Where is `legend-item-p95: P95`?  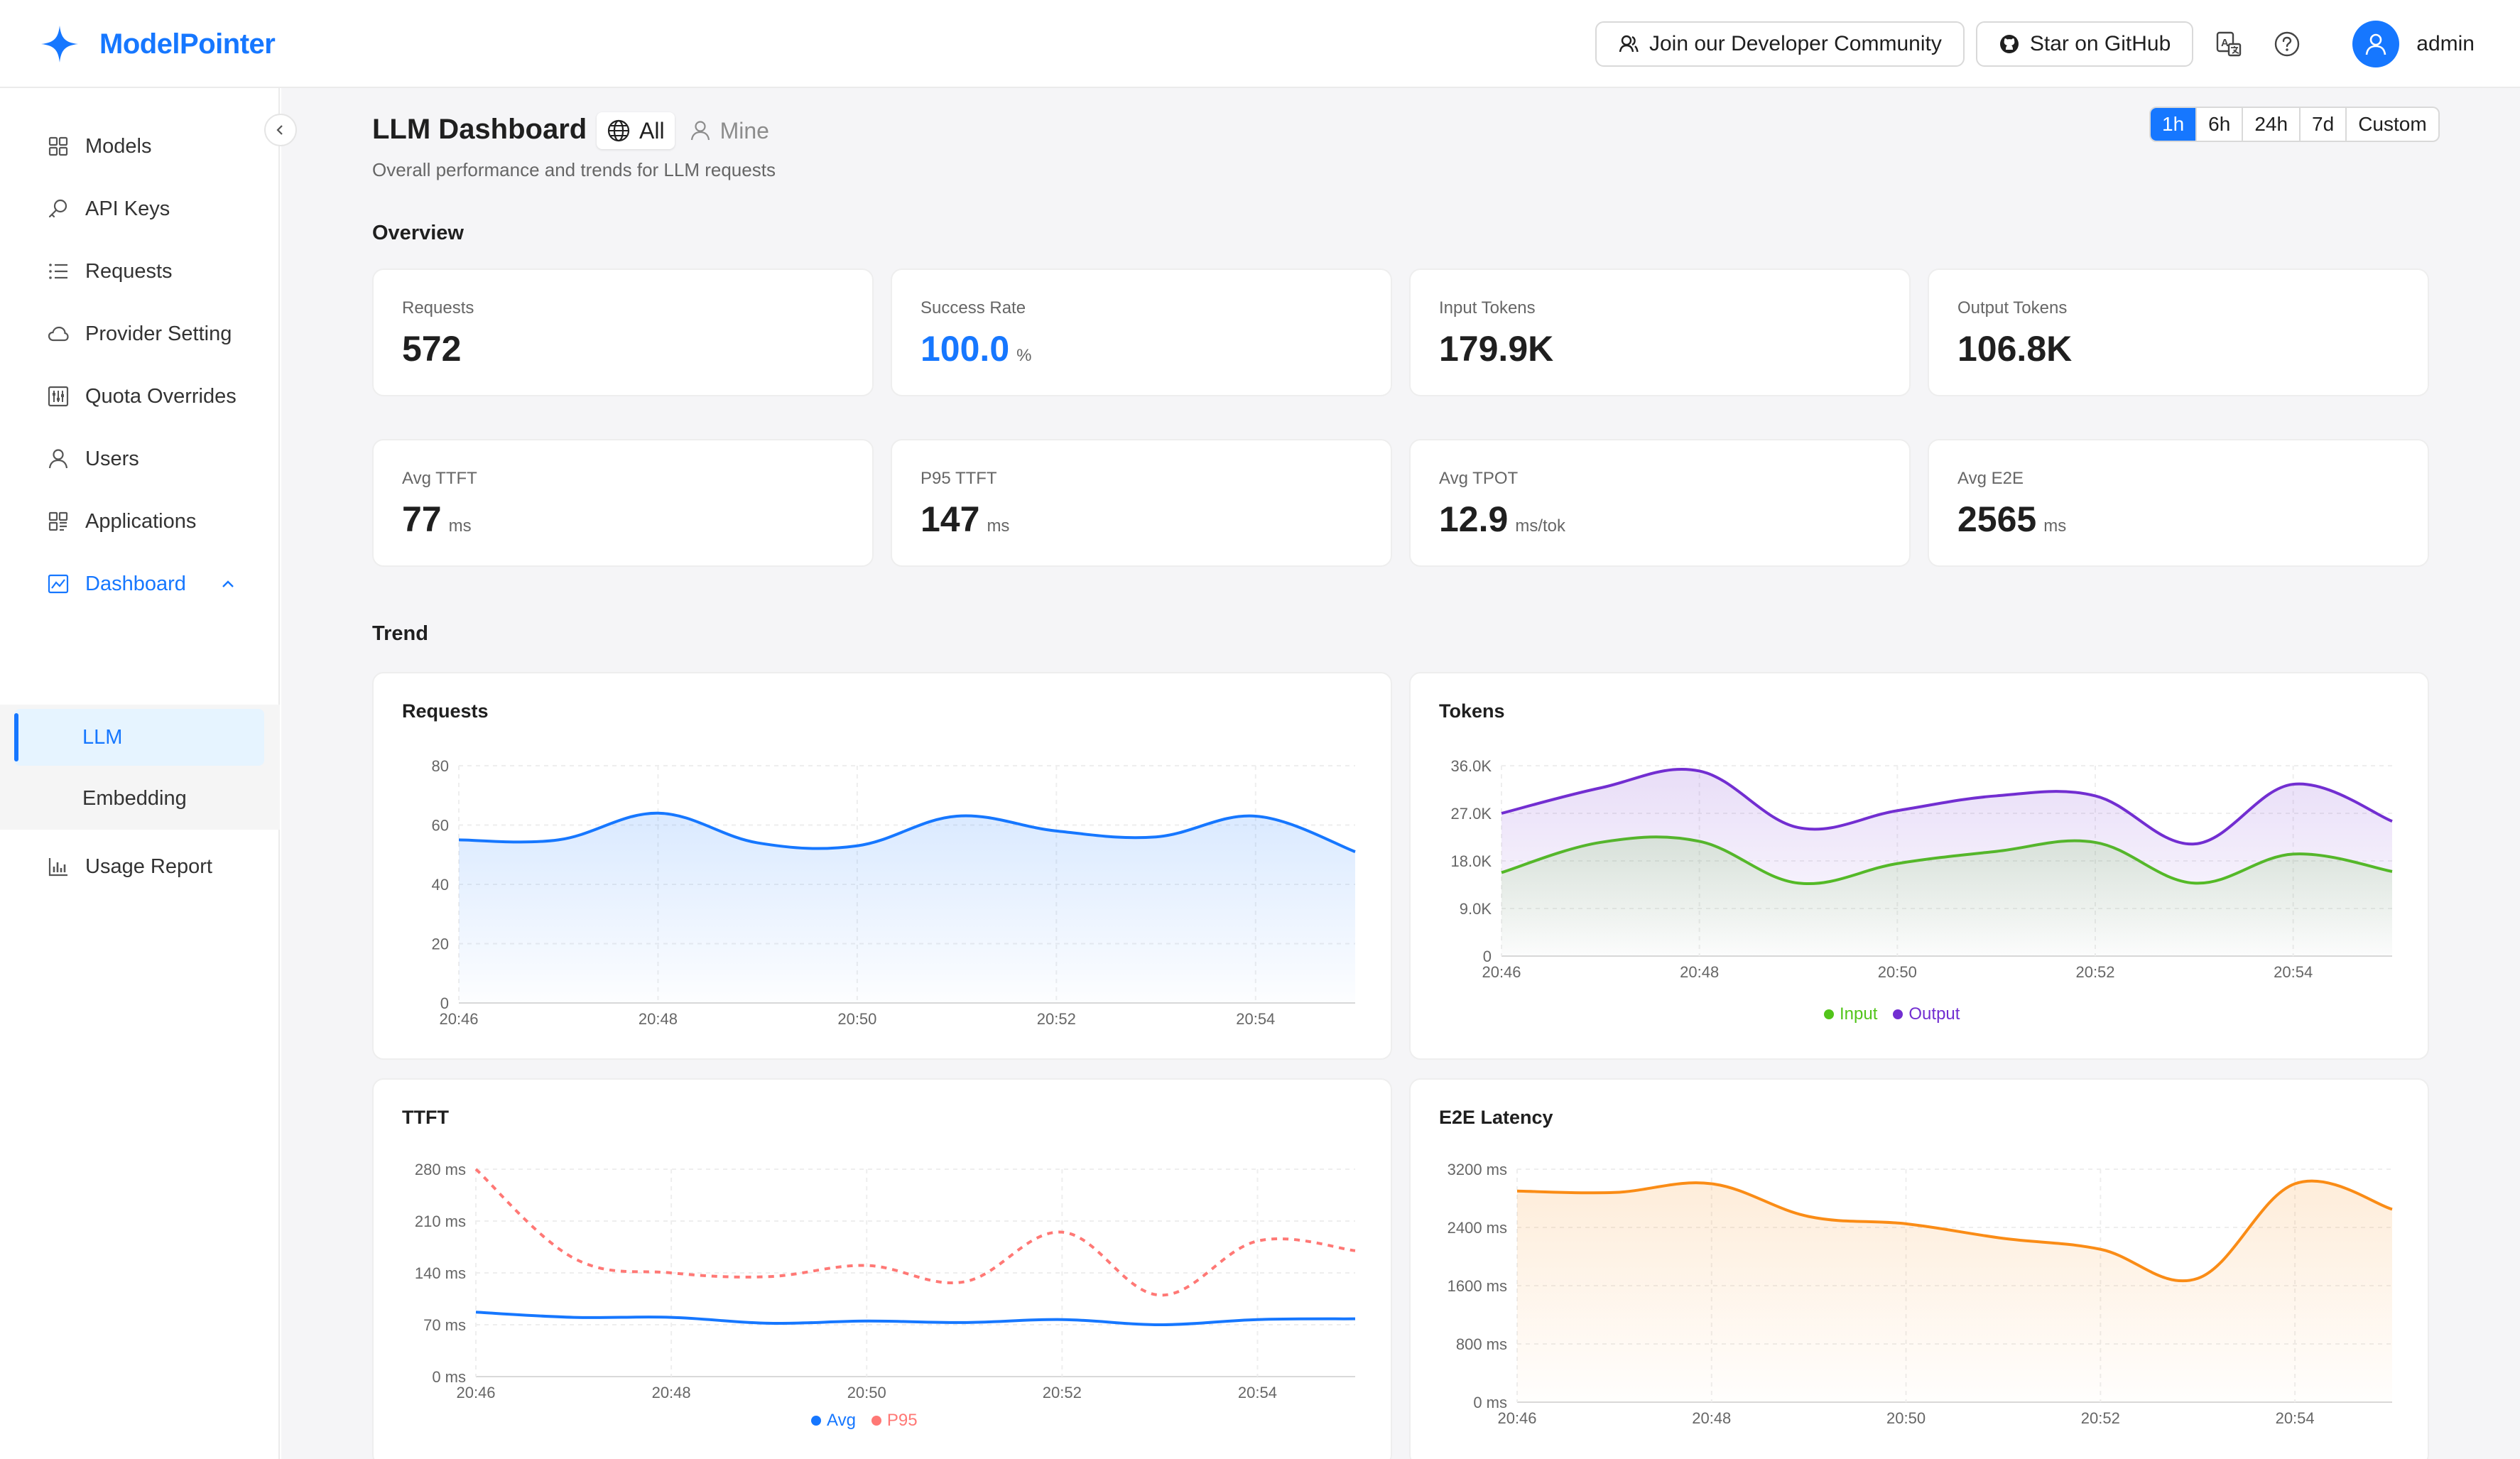
legend-item-p95: P95 is located at coordinates (895, 1421).